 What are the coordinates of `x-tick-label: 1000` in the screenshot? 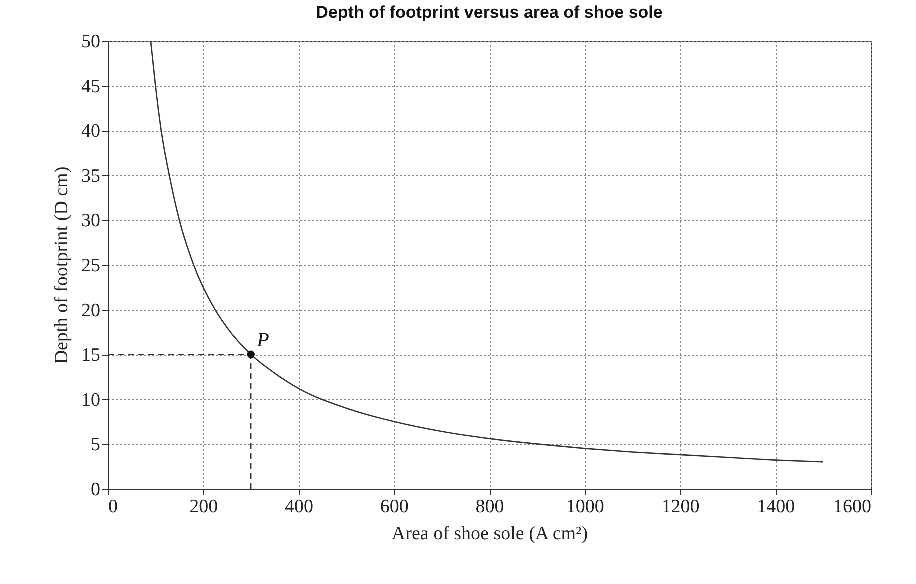 It's located at (585, 507).